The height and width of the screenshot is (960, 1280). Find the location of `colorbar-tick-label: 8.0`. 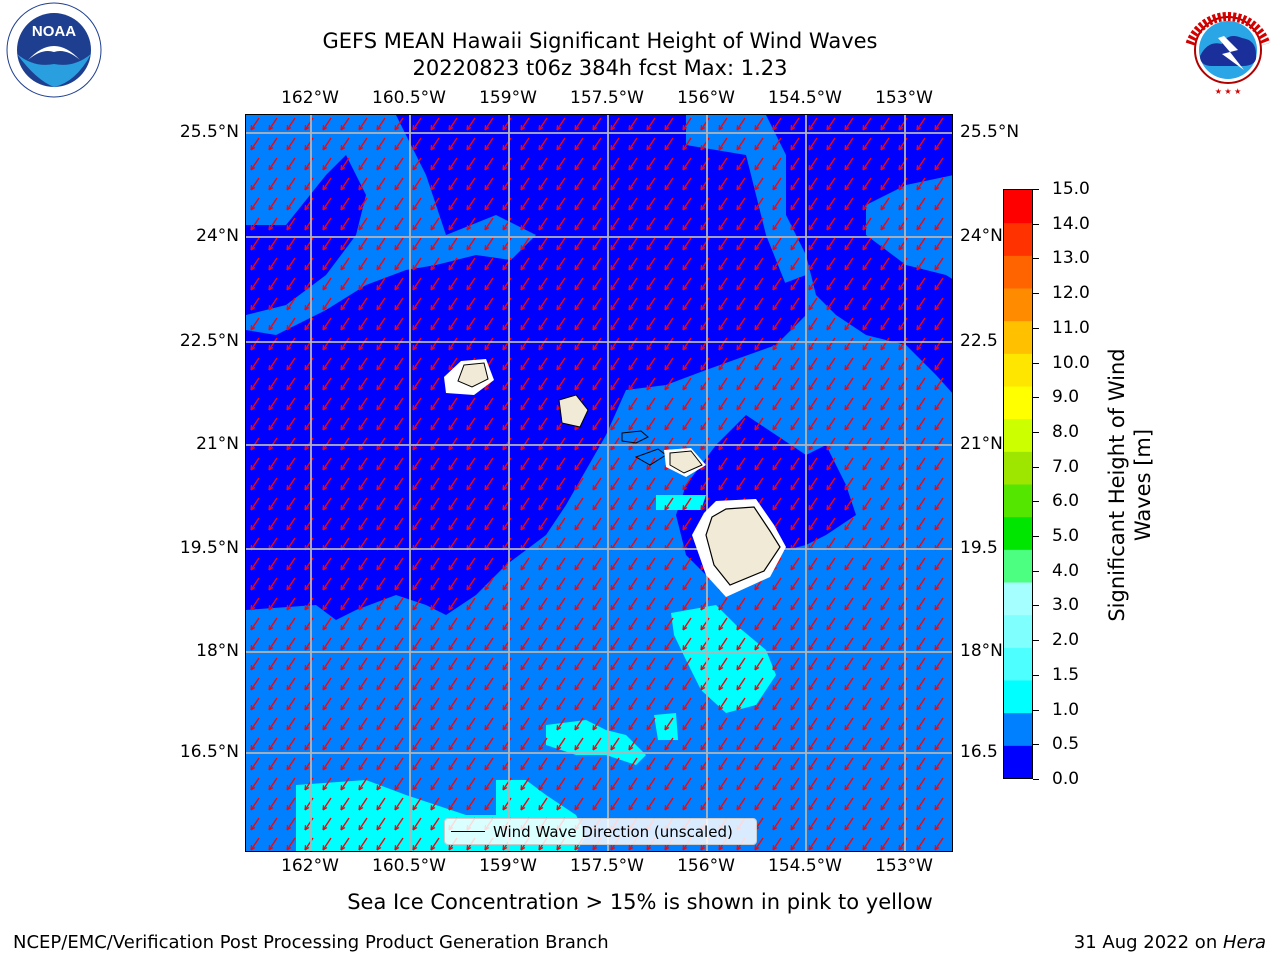

colorbar-tick-label: 8.0 is located at coordinates (1066, 431).